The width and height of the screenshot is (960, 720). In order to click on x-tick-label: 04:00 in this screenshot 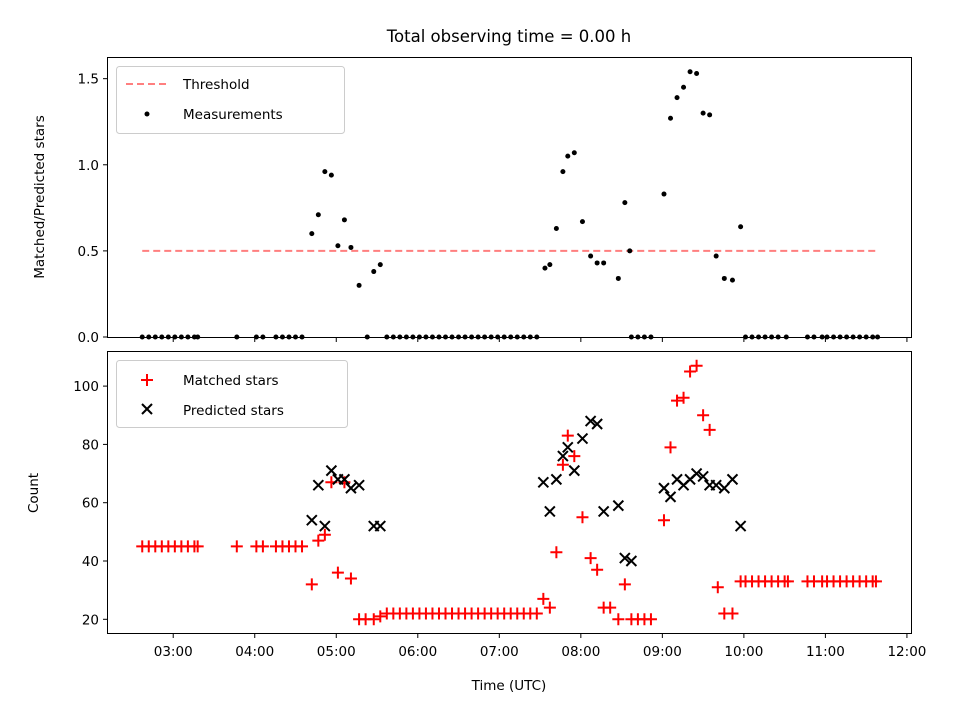, I will do `click(254, 652)`.